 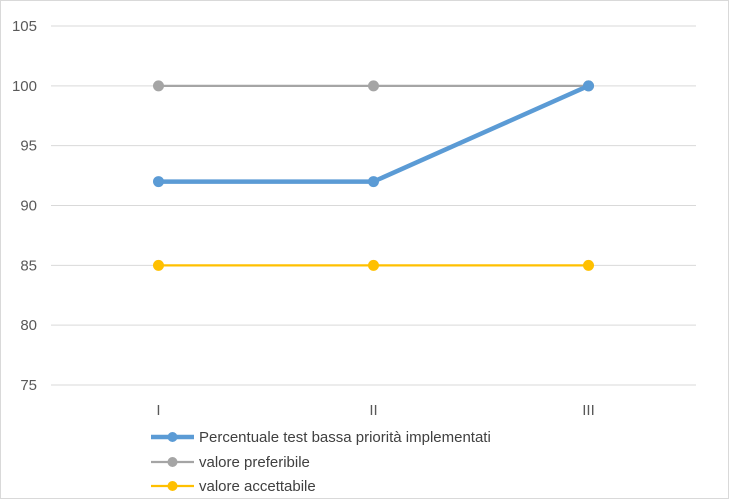 I want to click on legend-item: valore accettabile, so click(x=233, y=486).